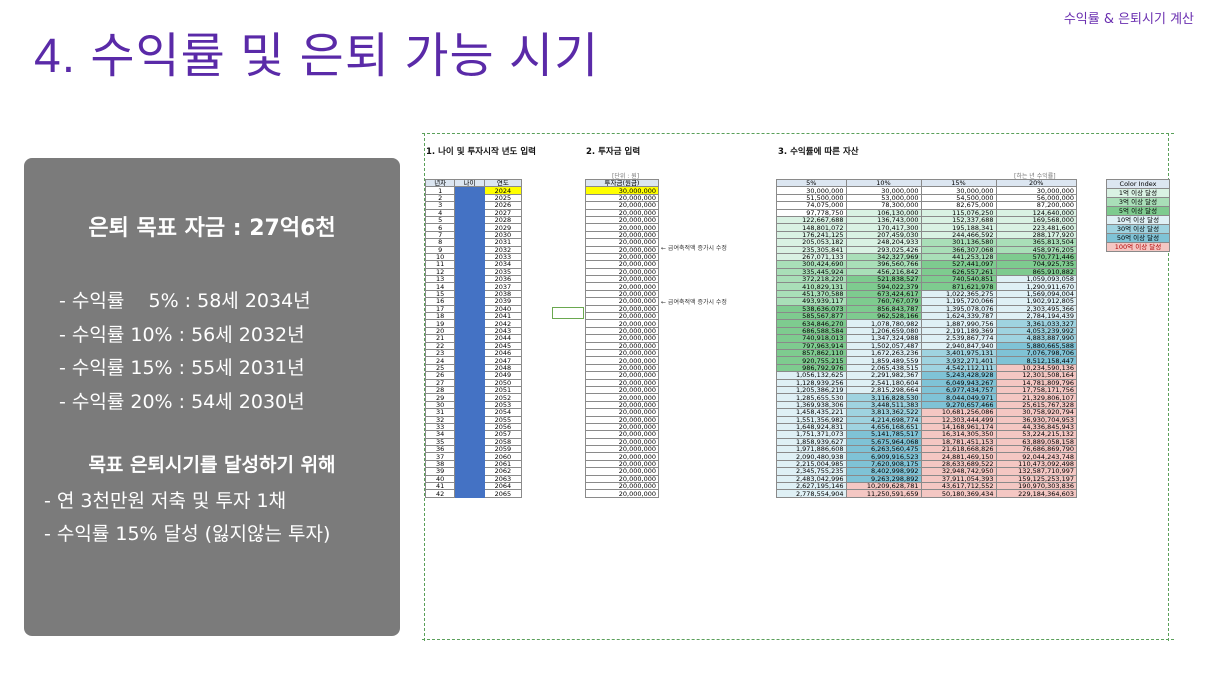 The image size is (1216, 684). I want to click on asset-cell: 11,250,591,659, so click(883, 493).